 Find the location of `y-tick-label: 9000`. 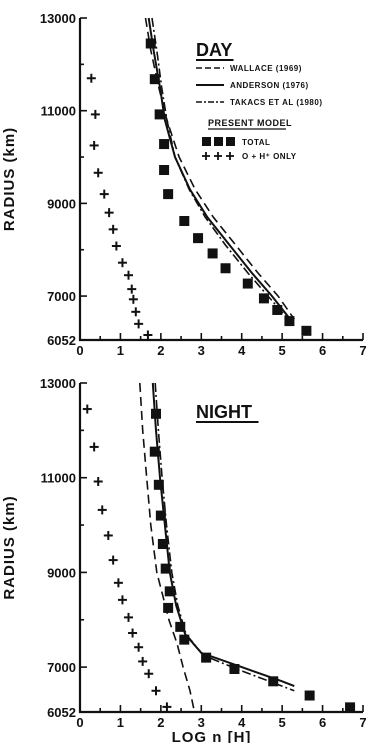

y-tick-label: 9000 is located at coordinates (61, 572).